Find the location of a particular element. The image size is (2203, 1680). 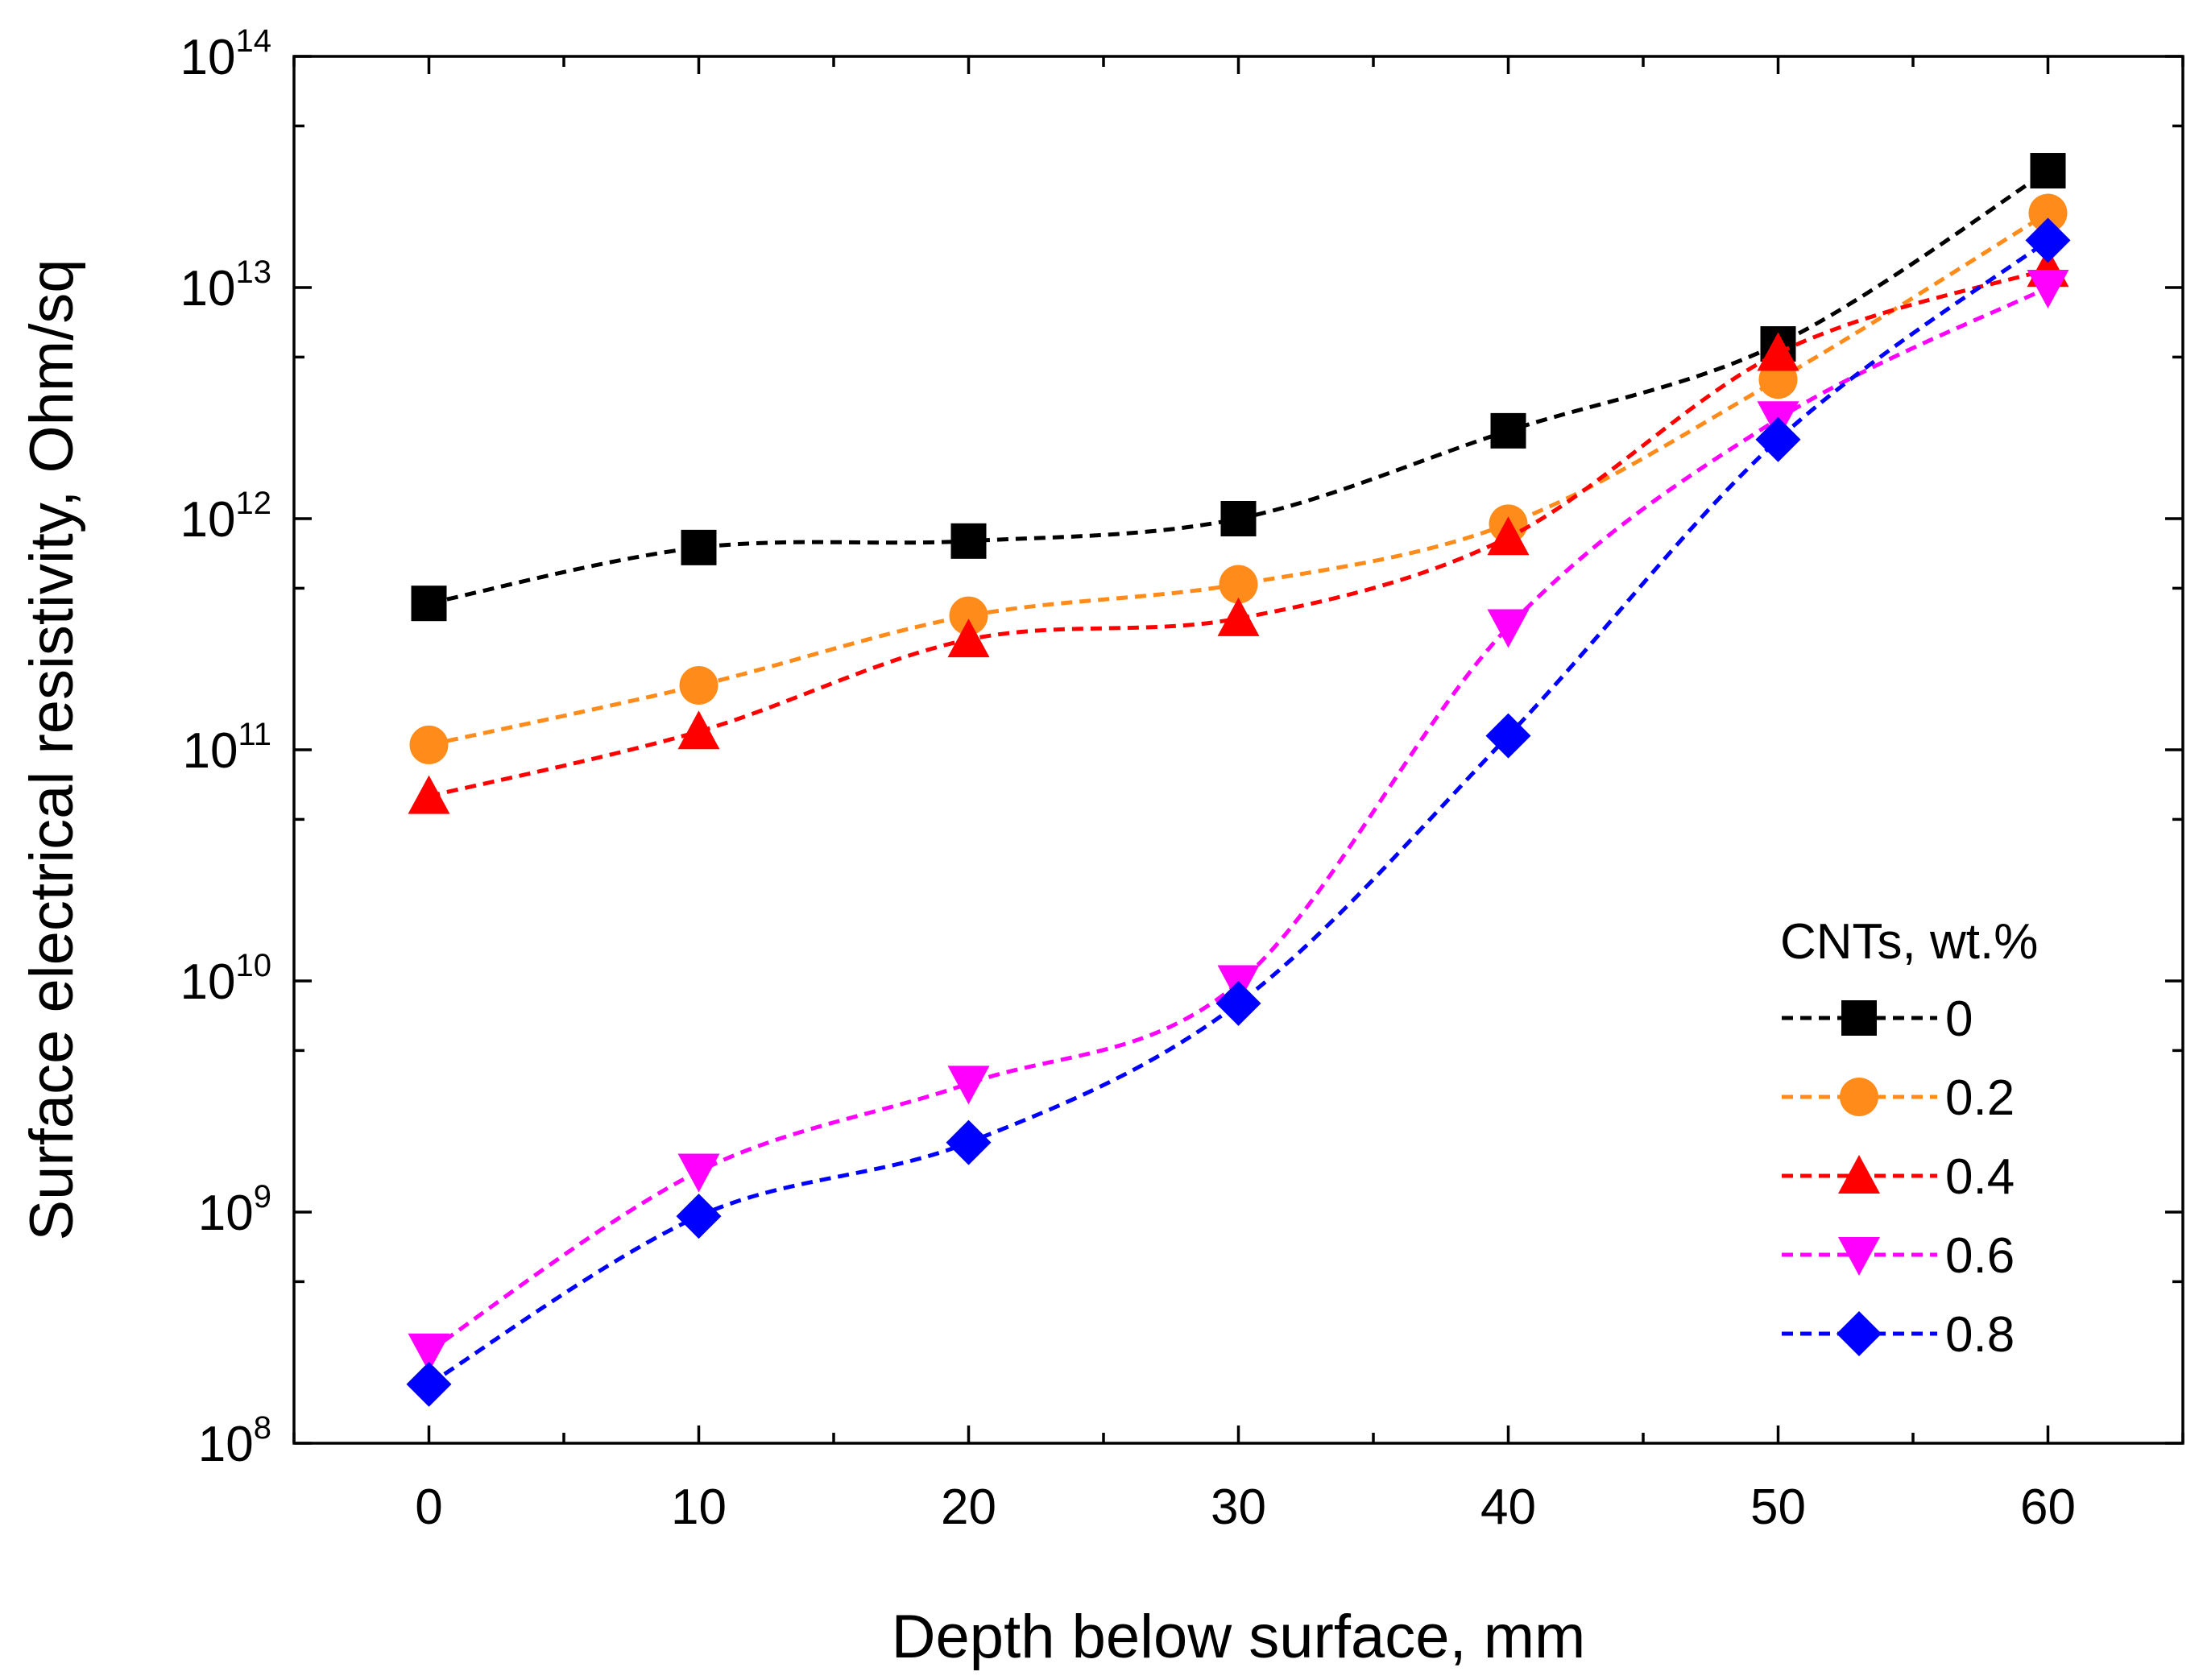

x-tick-label: 50 is located at coordinates (1778, 1507).